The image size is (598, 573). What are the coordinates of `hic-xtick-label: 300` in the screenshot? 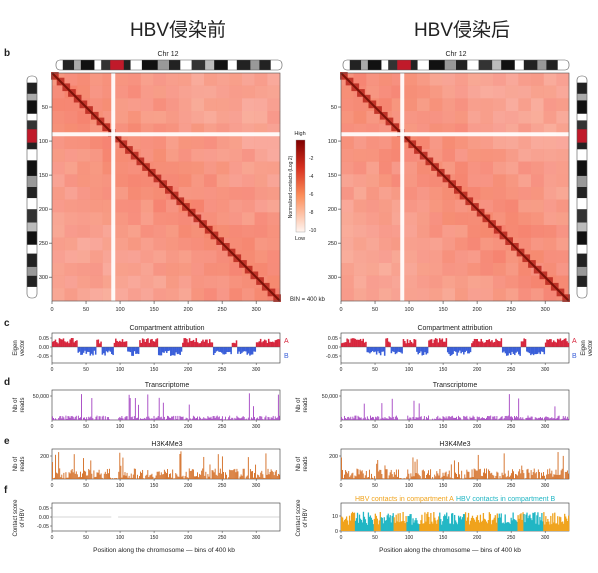 It's located at (545, 310).